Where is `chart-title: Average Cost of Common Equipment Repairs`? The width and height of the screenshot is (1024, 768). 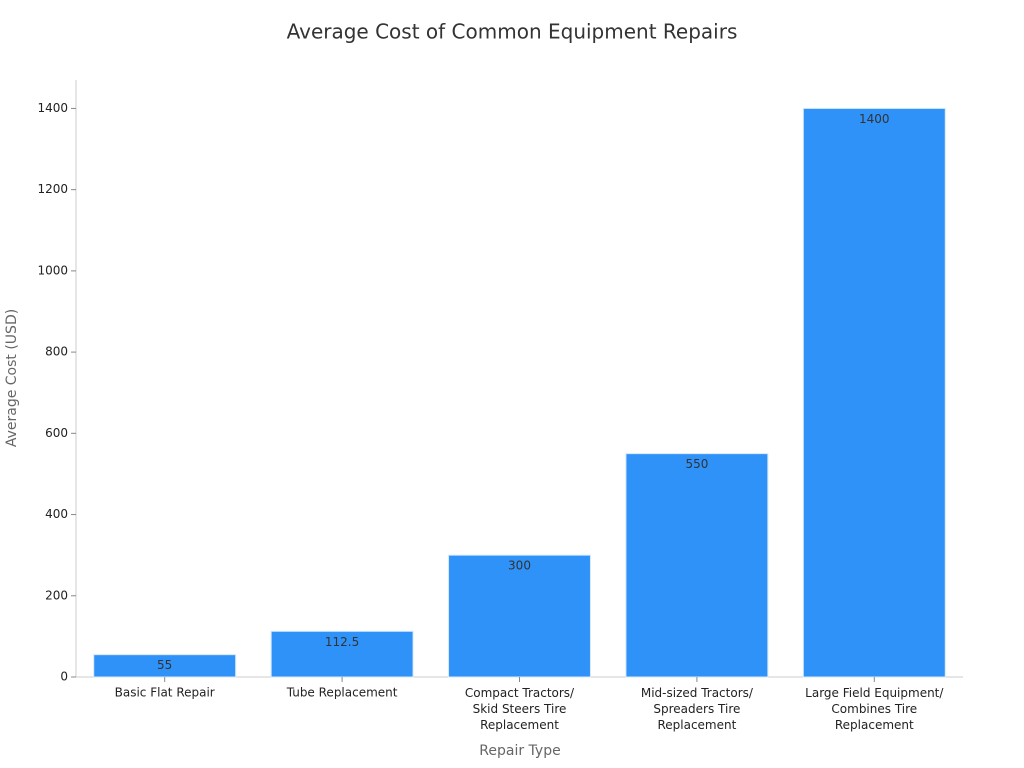
chart-title: Average Cost of Common Equipment Repairs is located at coordinates (512, 32).